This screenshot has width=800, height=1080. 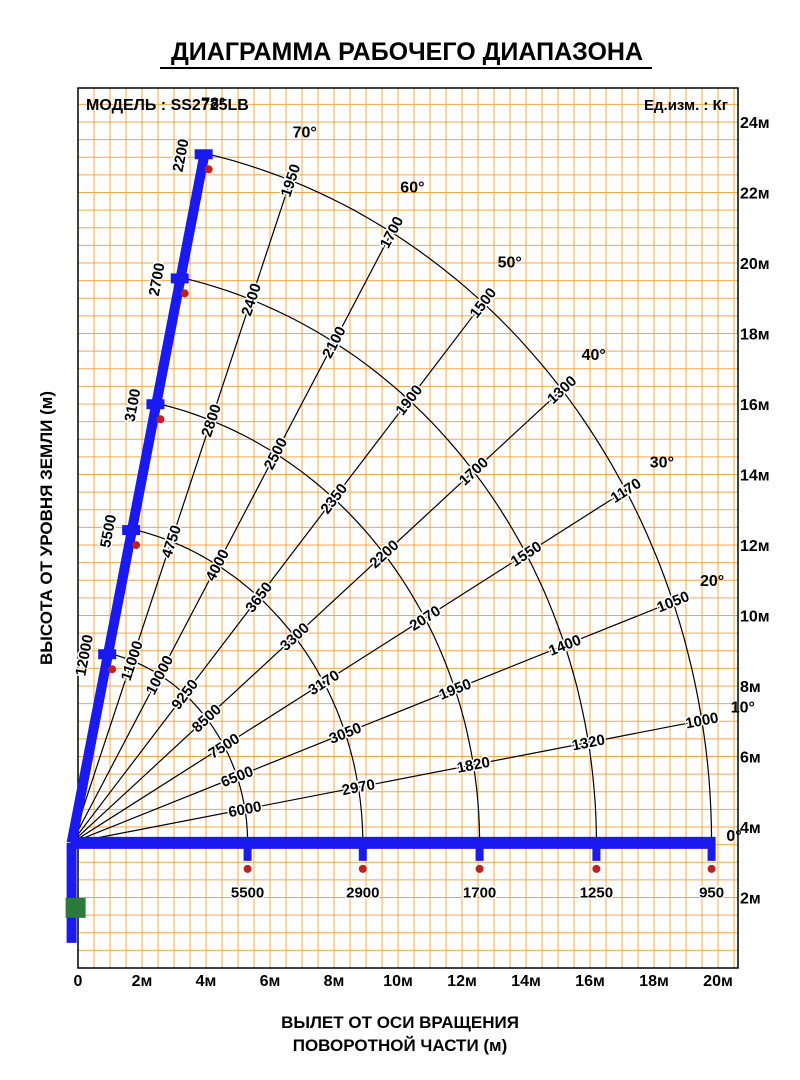 I want to click on load-label: 2900, so click(x=362, y=893).